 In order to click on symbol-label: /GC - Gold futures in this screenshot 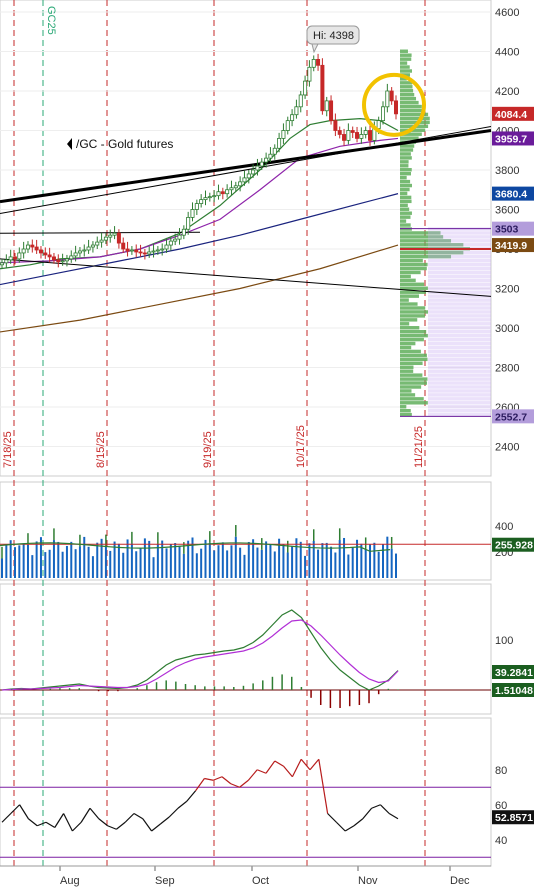, I will do `click(124, 144)`.